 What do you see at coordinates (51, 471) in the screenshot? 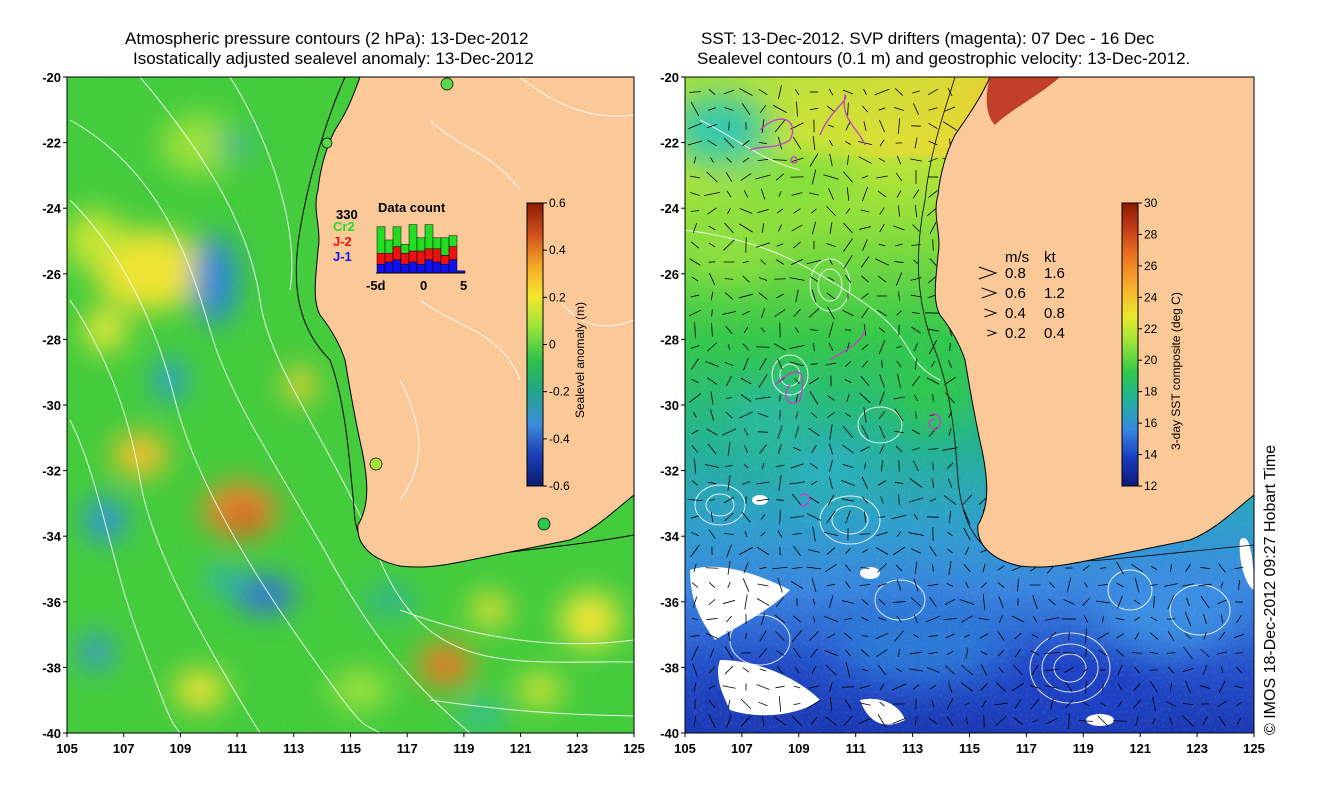
I see `lat-label: -32` at bounding box center [51, 471].